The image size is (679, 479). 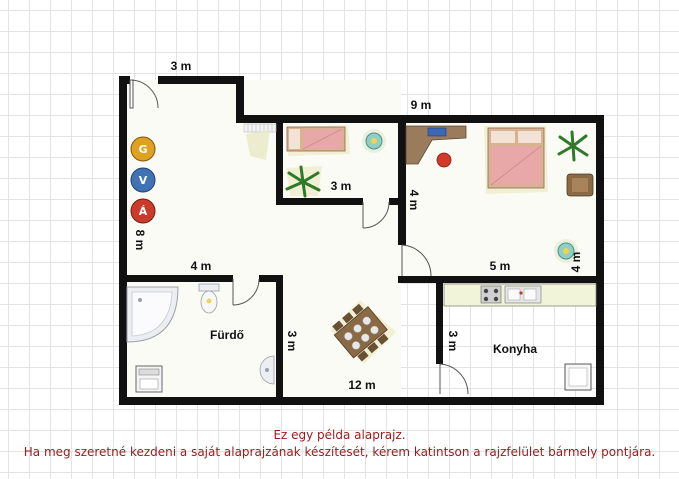 I want to click on wall-top-left, so click(x=201, y=80).